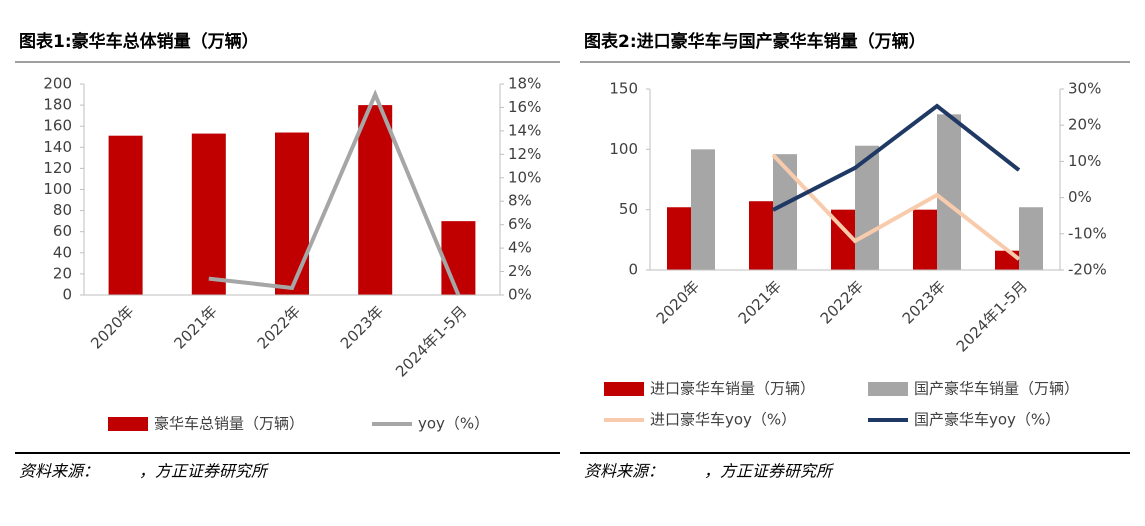 Image resolution: width=1145 pixels, height=526 pixels. Describe the element at coordinates (996, 389) in the screenshot. I see `legend-label: 国产豪华车销量（万辆）` at that location.